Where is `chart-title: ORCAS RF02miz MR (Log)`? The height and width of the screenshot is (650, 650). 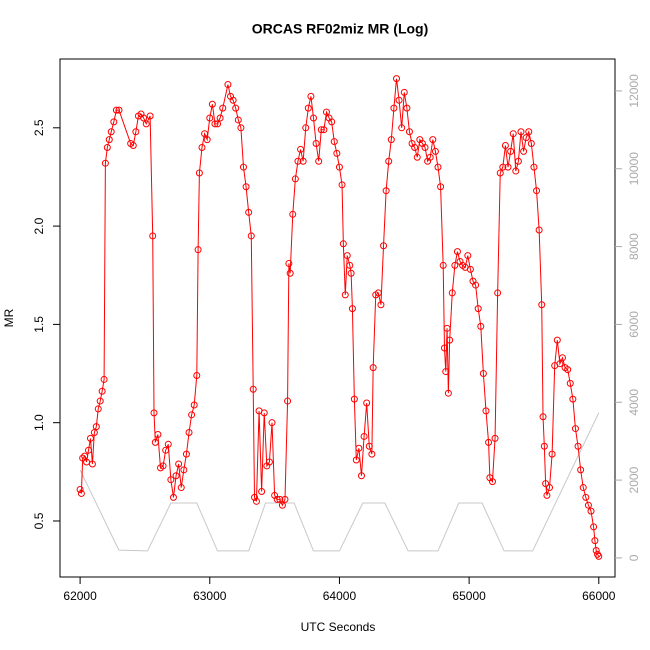
chart-title: ORCAS RF02miz MR (Log) is located at coordinates (340, 29).